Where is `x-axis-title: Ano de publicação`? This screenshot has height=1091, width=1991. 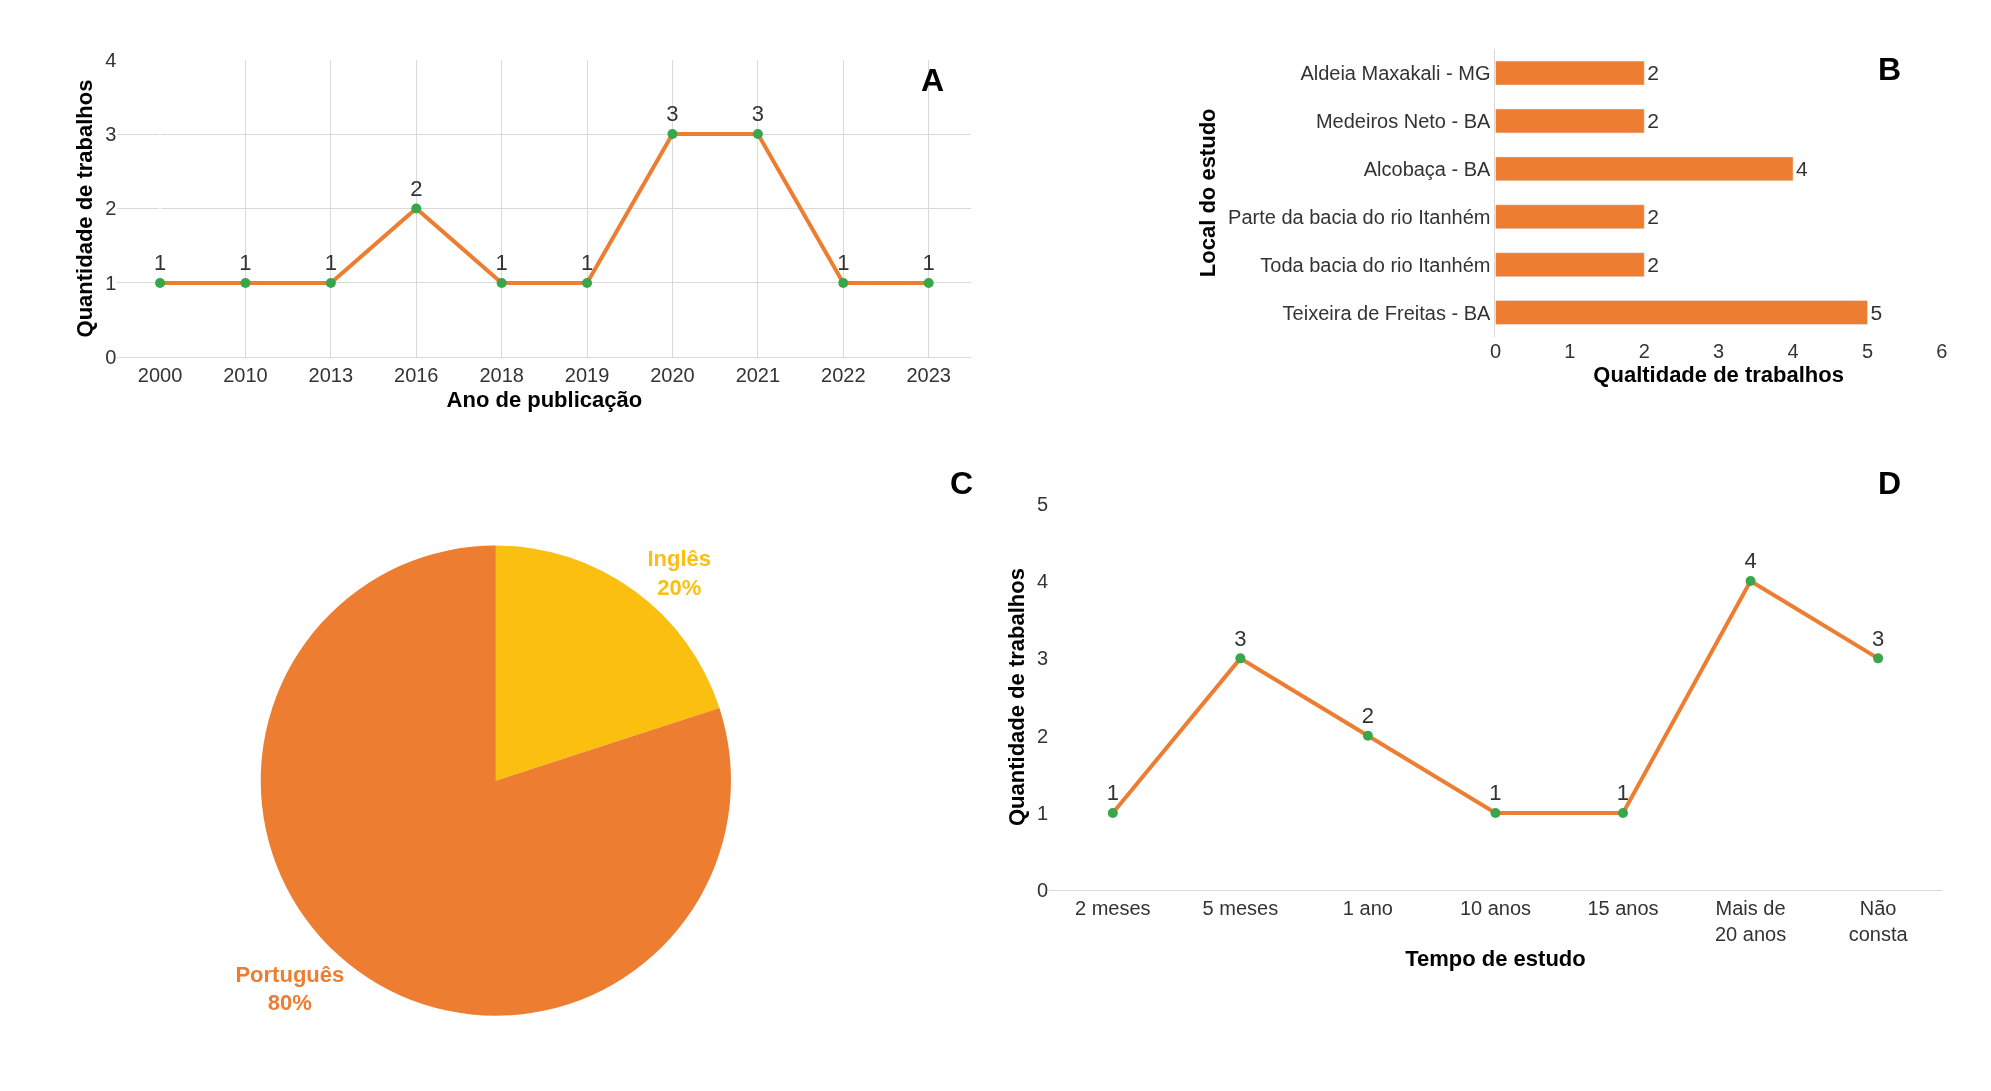
x-axis-title: Ano de publicação is located at coordinates (544, 400).